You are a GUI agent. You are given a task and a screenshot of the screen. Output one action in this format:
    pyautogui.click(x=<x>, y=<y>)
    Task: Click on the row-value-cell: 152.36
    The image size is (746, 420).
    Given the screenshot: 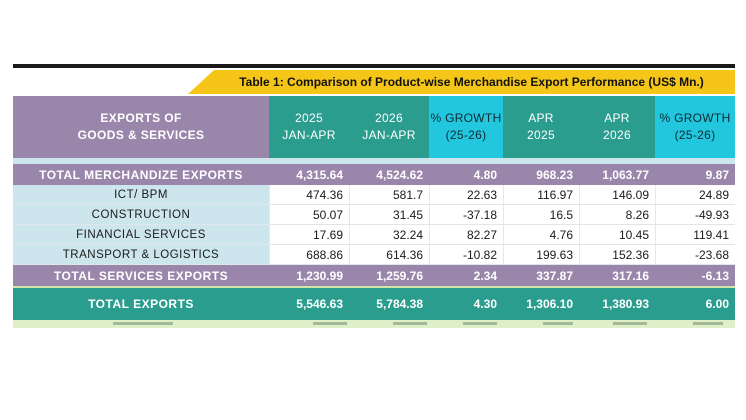 What is the action you would take?
    pyautogui.click(x=617, y=254)
    